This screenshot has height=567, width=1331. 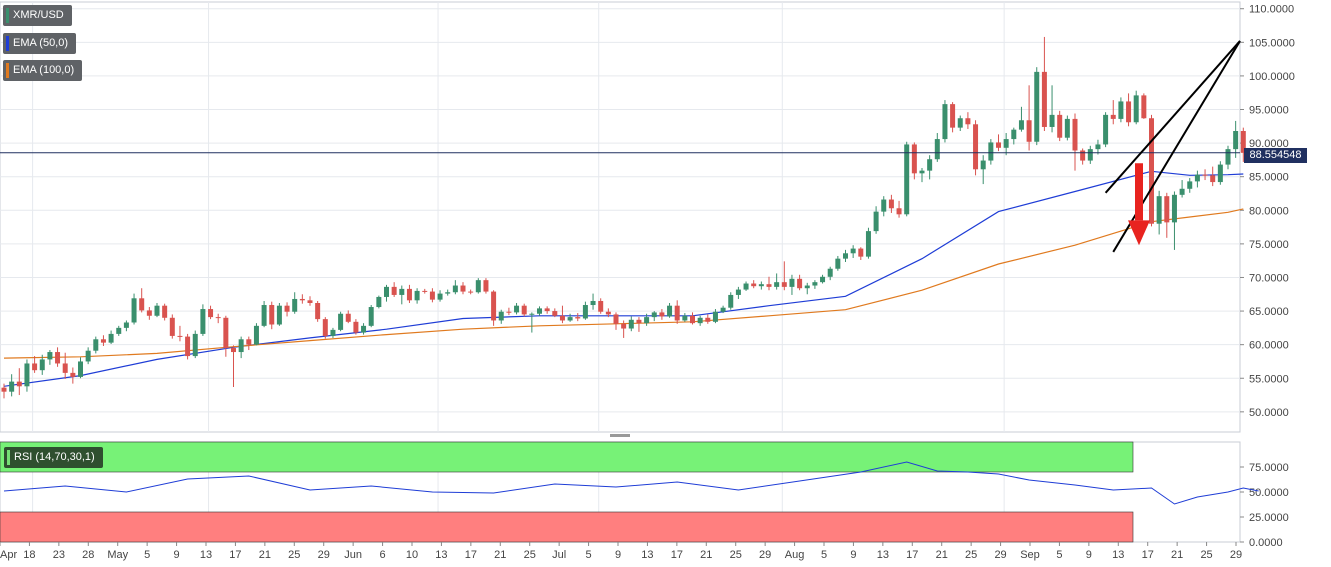 I want to click on x-tick-label: 17, so click(x=912, y=555).